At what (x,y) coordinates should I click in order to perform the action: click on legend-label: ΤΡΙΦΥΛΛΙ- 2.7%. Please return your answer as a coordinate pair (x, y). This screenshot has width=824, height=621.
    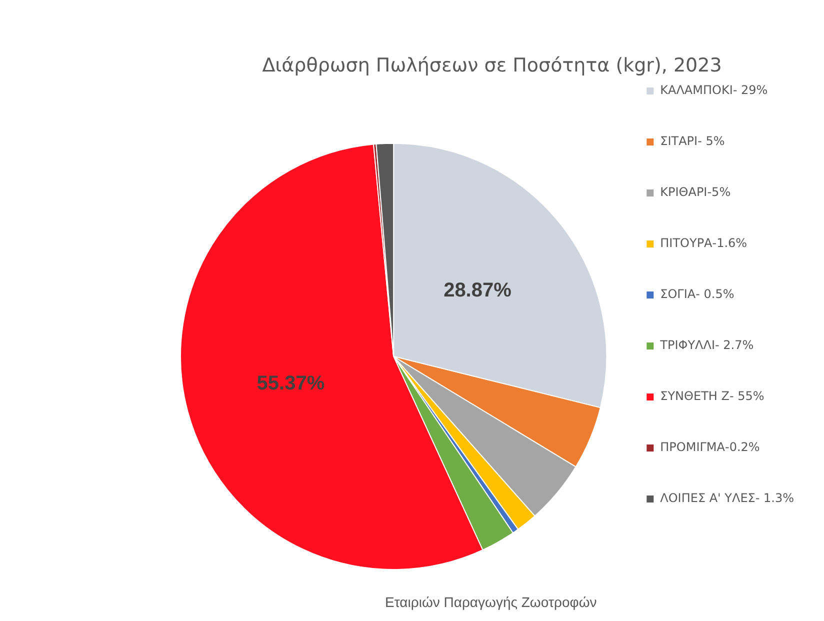
    Looking at the image, I should click on (706, 345).